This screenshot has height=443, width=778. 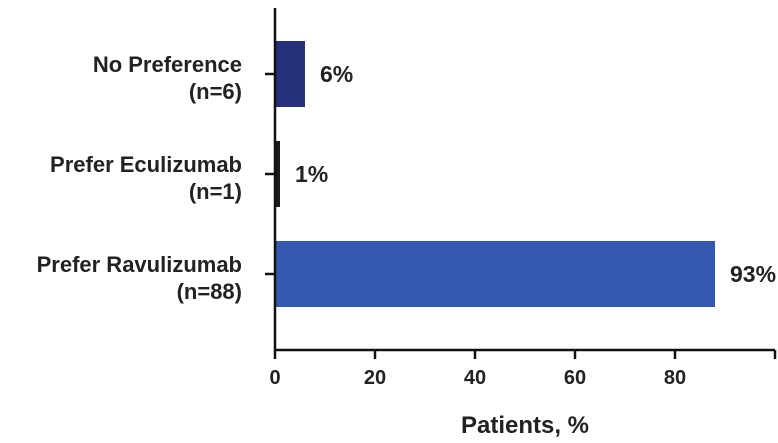 I want to click on category-label: Prefer Ravulizumab (n=88), so click(x=139, y=278).